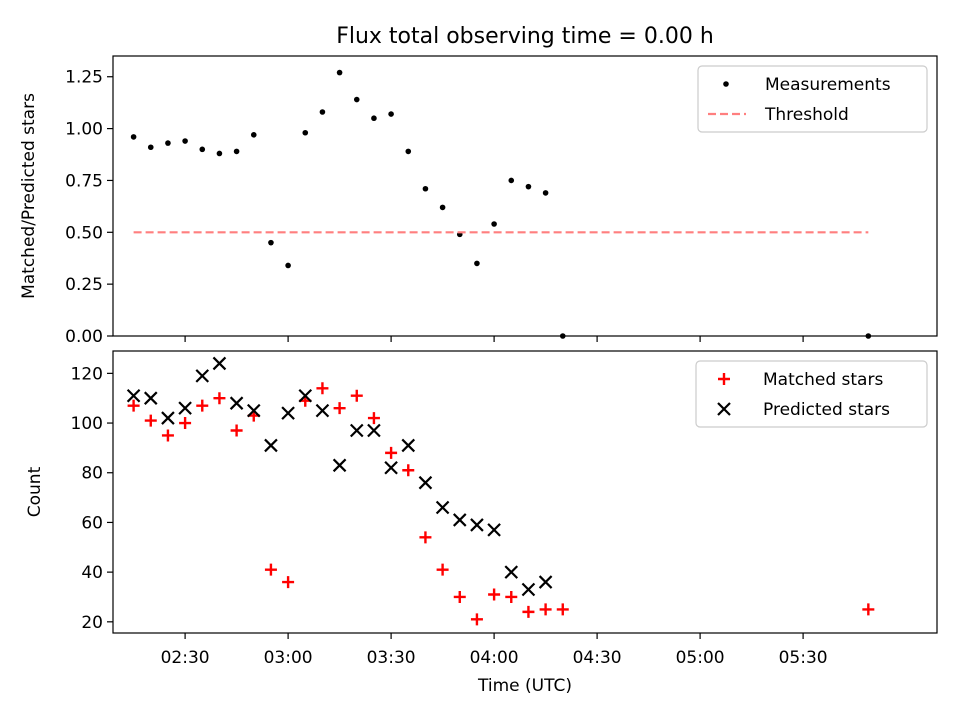 The width and height of the screenshot is (960, 720). I want to click on y-tick-label: 0.00, so click(84, 337).